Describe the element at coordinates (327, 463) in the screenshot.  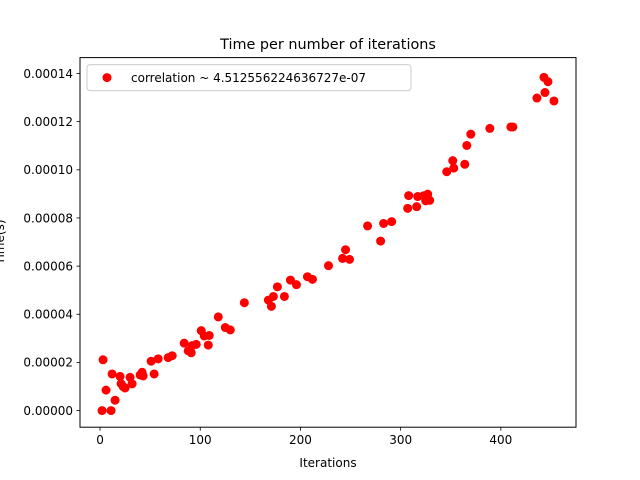
I see `x-axis-label: Iterations` at that location.